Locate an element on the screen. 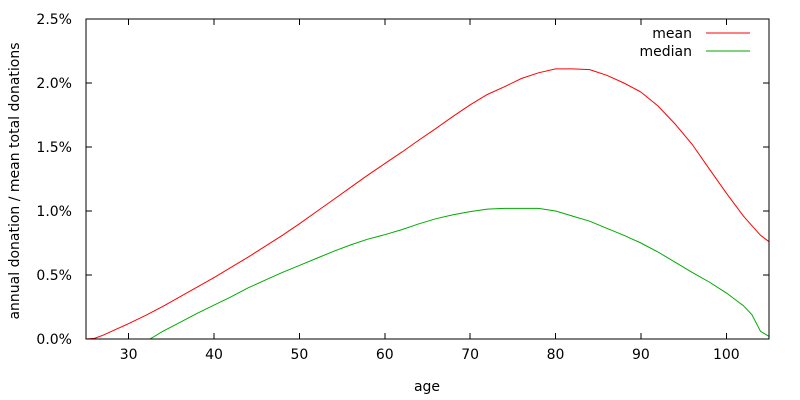  x-tick-label: 90 is located at coordinates (641, 355).